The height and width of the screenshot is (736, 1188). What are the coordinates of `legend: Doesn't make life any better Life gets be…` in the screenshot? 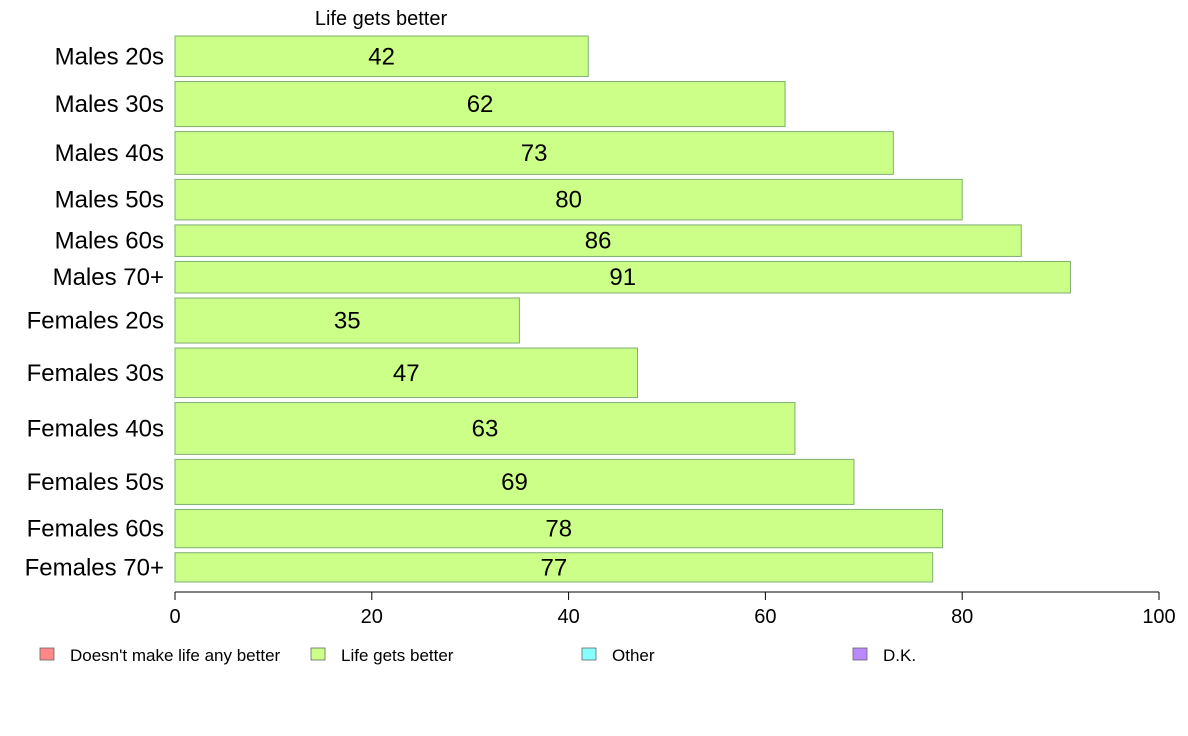 It's located at (477, 655).